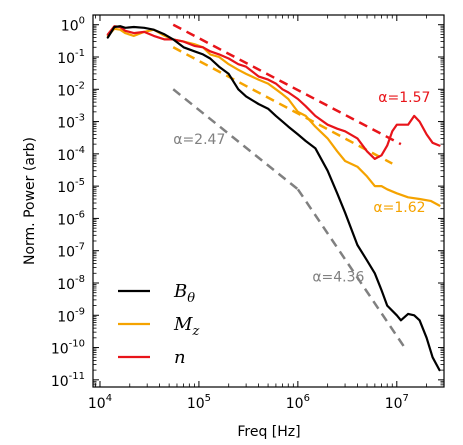  What do you see at coordinates (180, 357) in the screenshot?
I see `legend-label: n` at bounding box center [180, 357].